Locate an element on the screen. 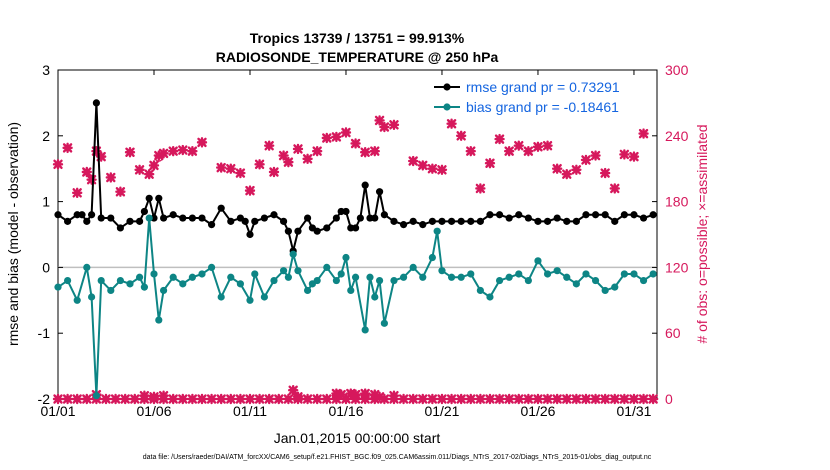  bias-legend-label: bias grand pr = -0.18461 is located at coordinates (542, 107).